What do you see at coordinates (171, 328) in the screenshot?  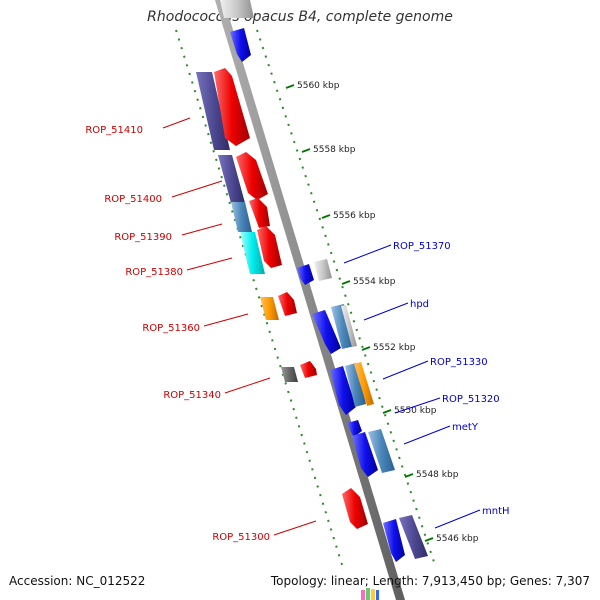 I see `gene-label: ROP_51360` at bounding box center [171, 328].